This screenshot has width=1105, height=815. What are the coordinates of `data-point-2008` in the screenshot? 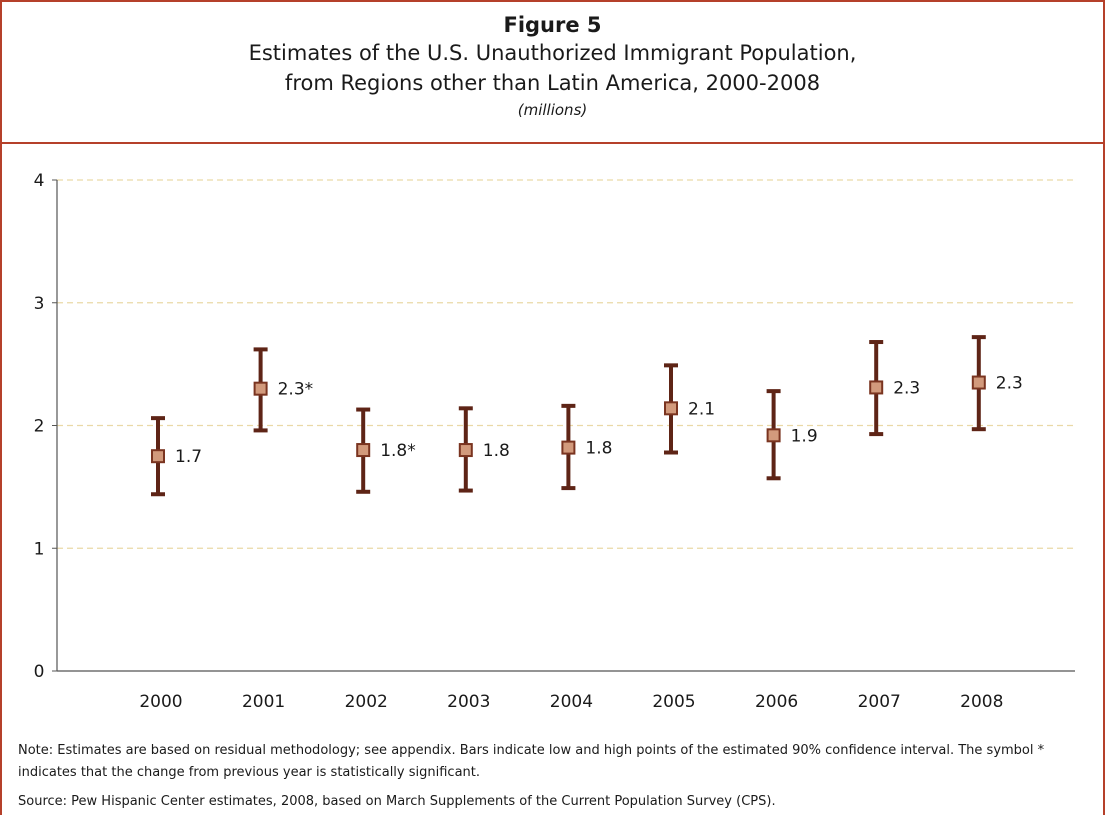 It's located at (978, 382).